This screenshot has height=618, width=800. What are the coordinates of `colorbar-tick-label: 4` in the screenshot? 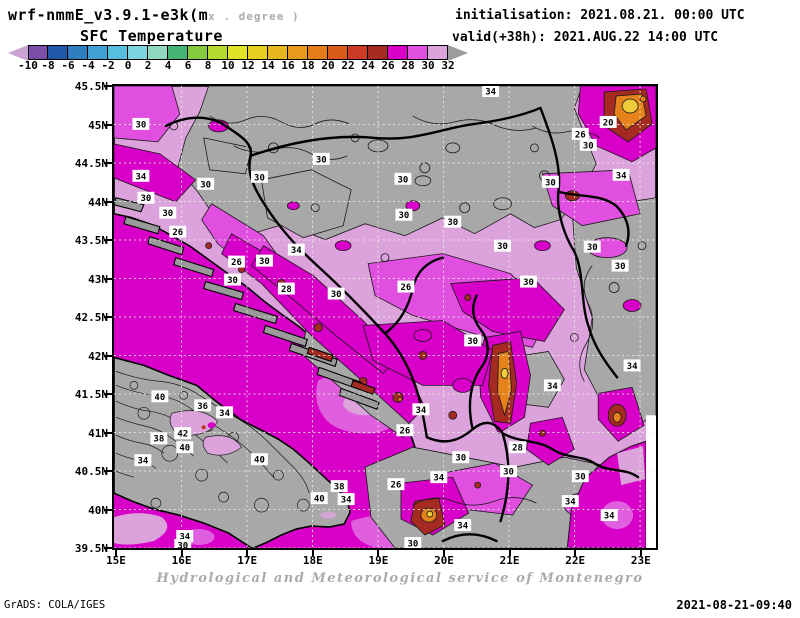 It's located at (168, 65).